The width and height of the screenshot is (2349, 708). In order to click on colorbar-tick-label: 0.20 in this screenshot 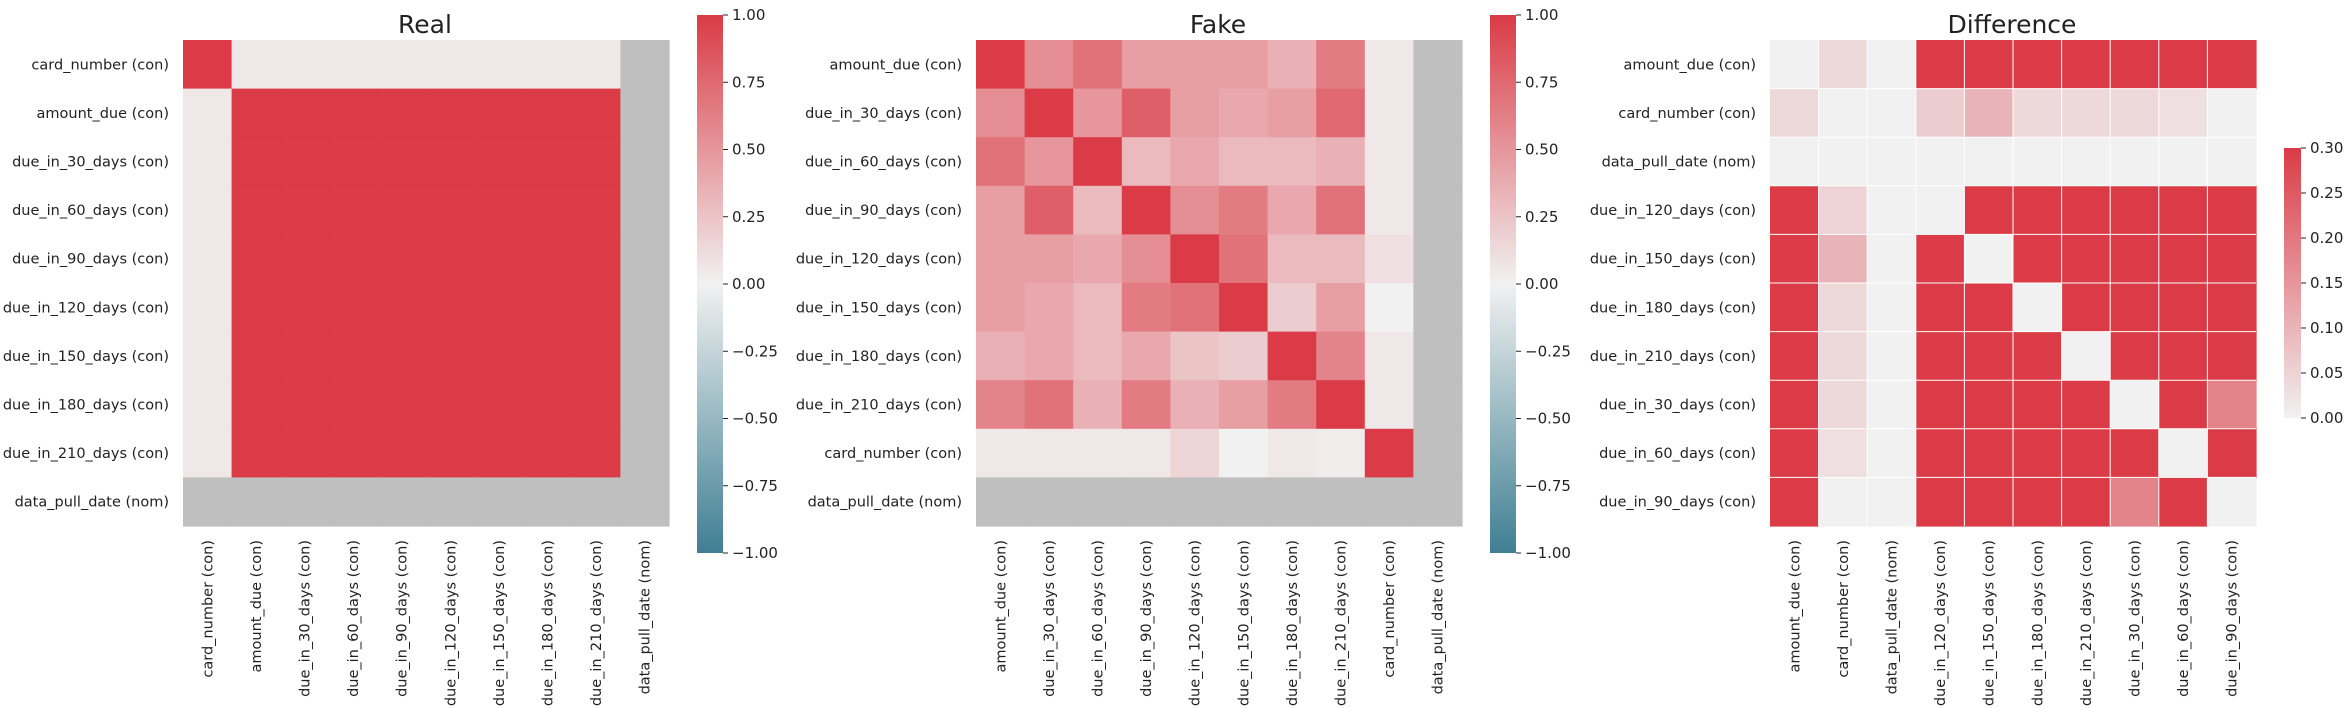, I will do `click(2326, 238)`.